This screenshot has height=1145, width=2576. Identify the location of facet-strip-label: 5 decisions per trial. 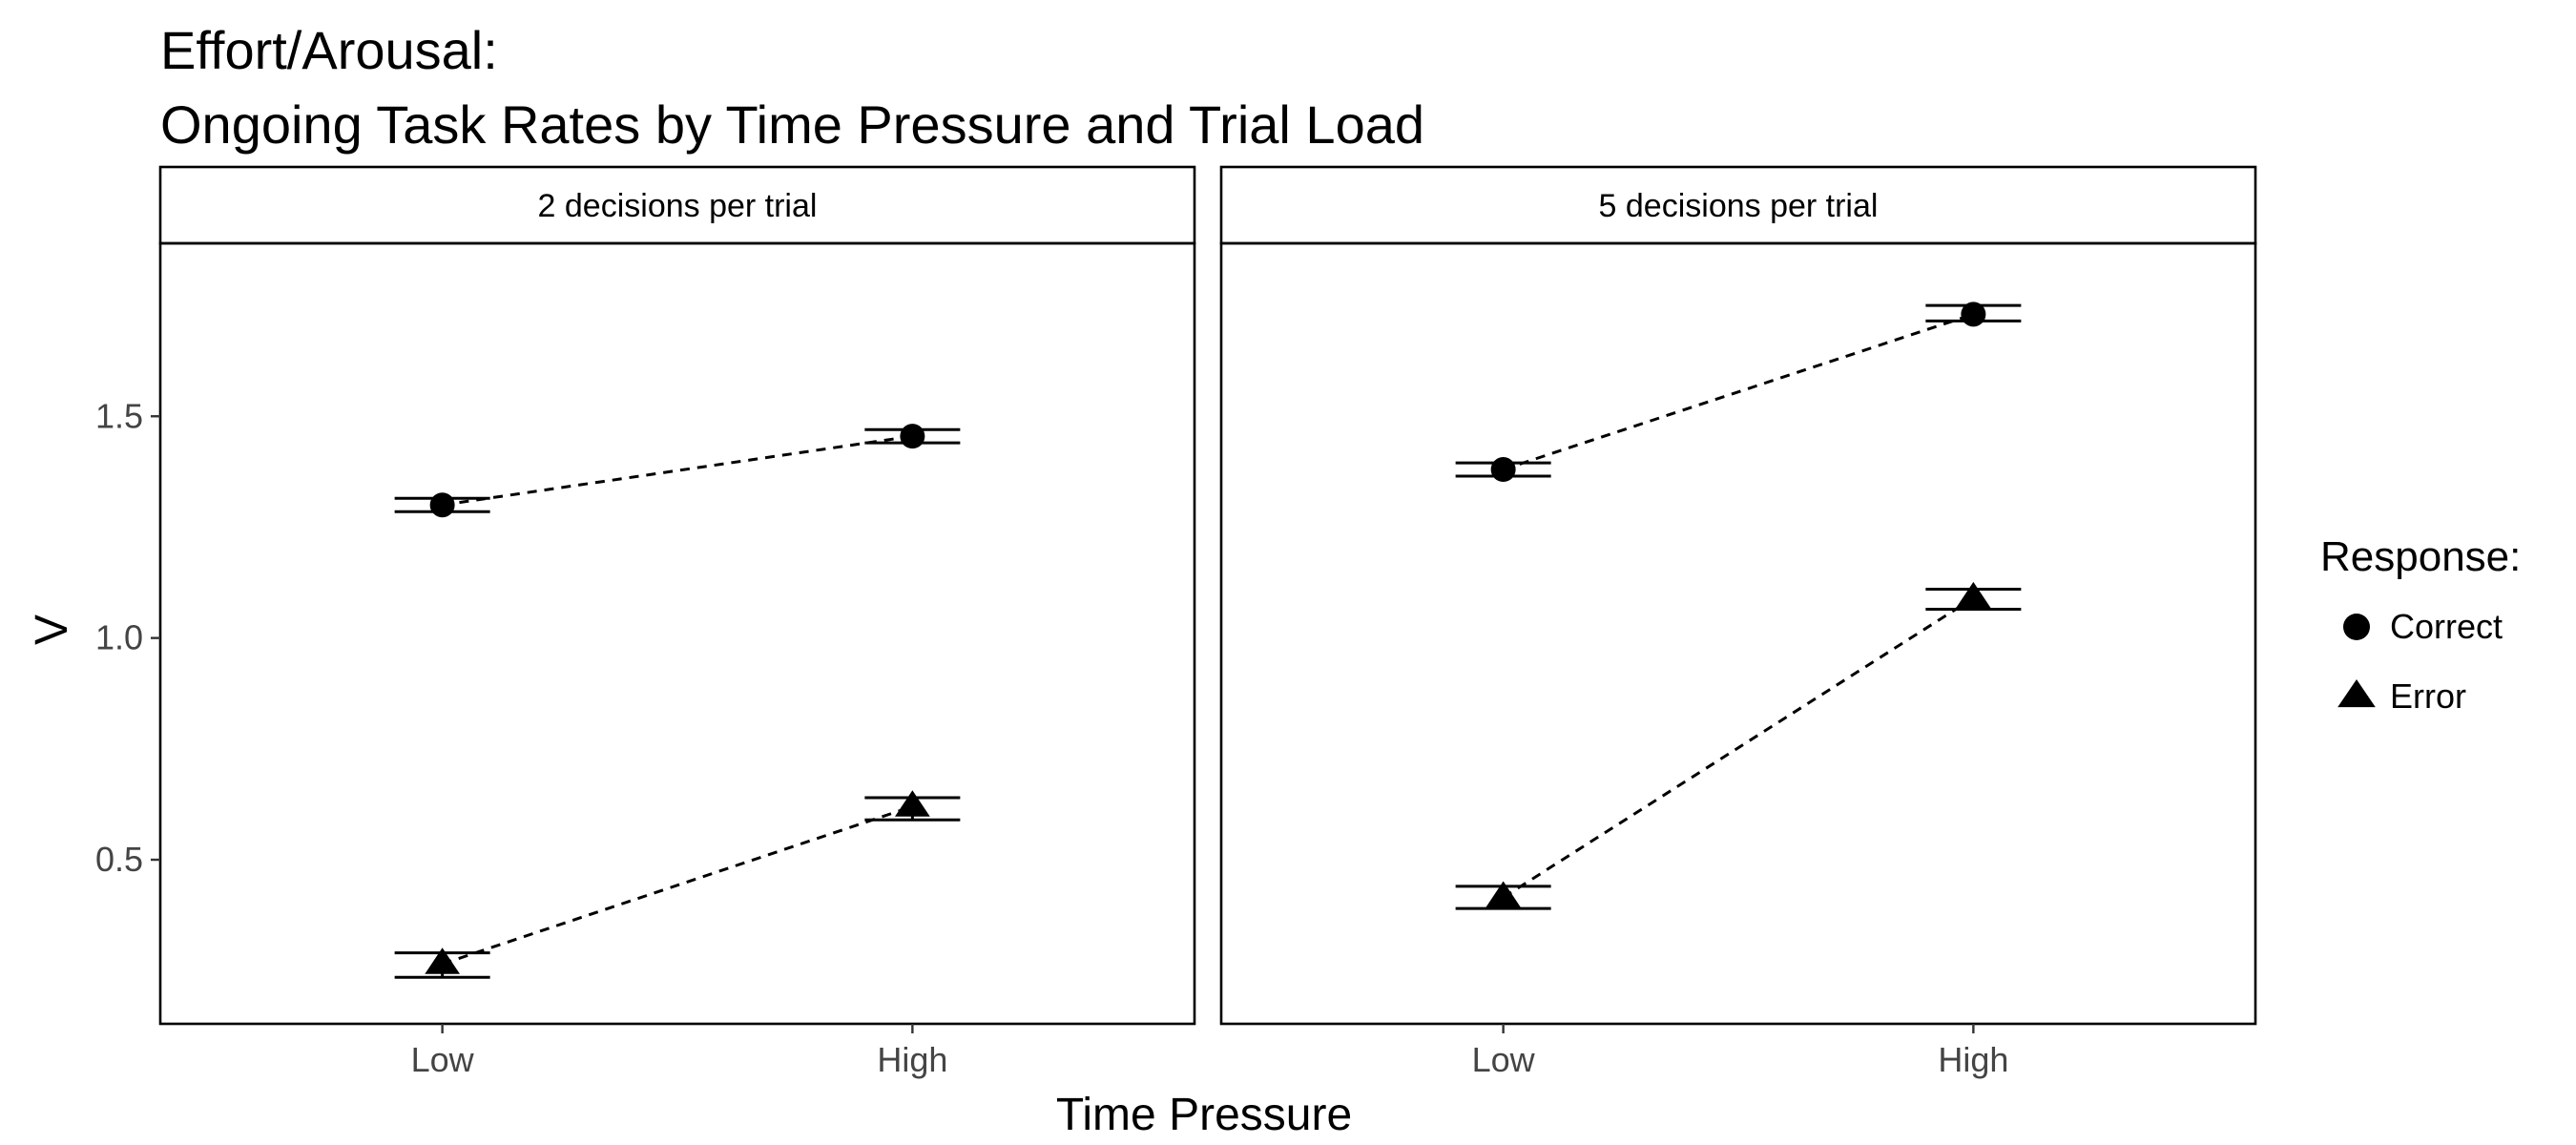
(1739, 206).